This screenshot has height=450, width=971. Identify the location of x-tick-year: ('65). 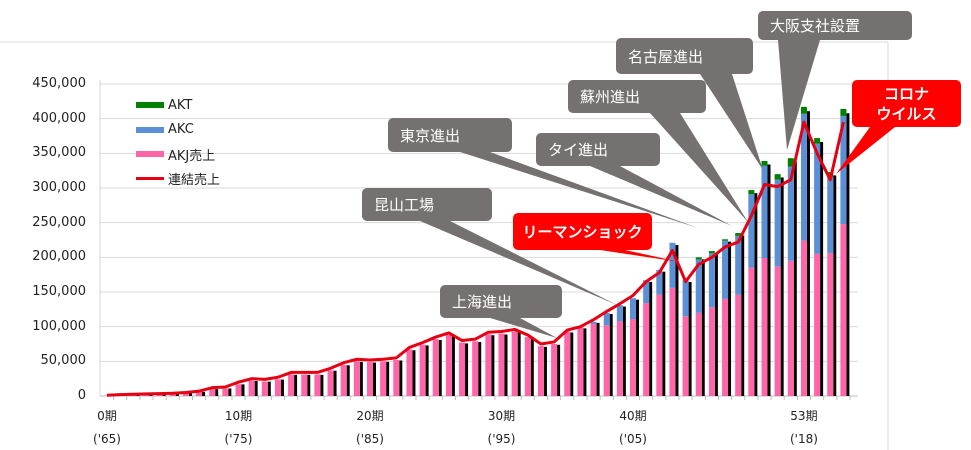
(107, 439).